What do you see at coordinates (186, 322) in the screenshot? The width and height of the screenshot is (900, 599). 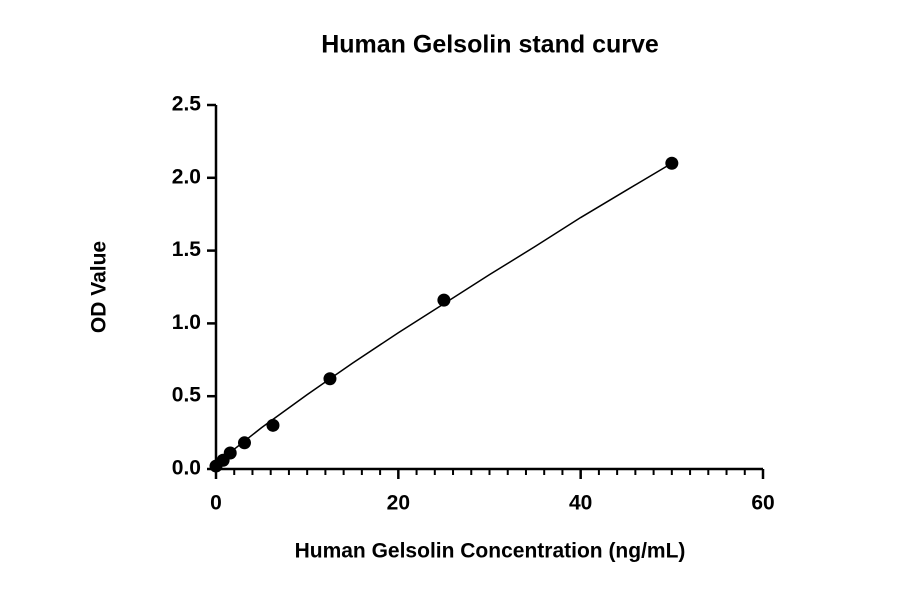 I see `y-tick-label: 1.0` at bounding box center [186, 322].